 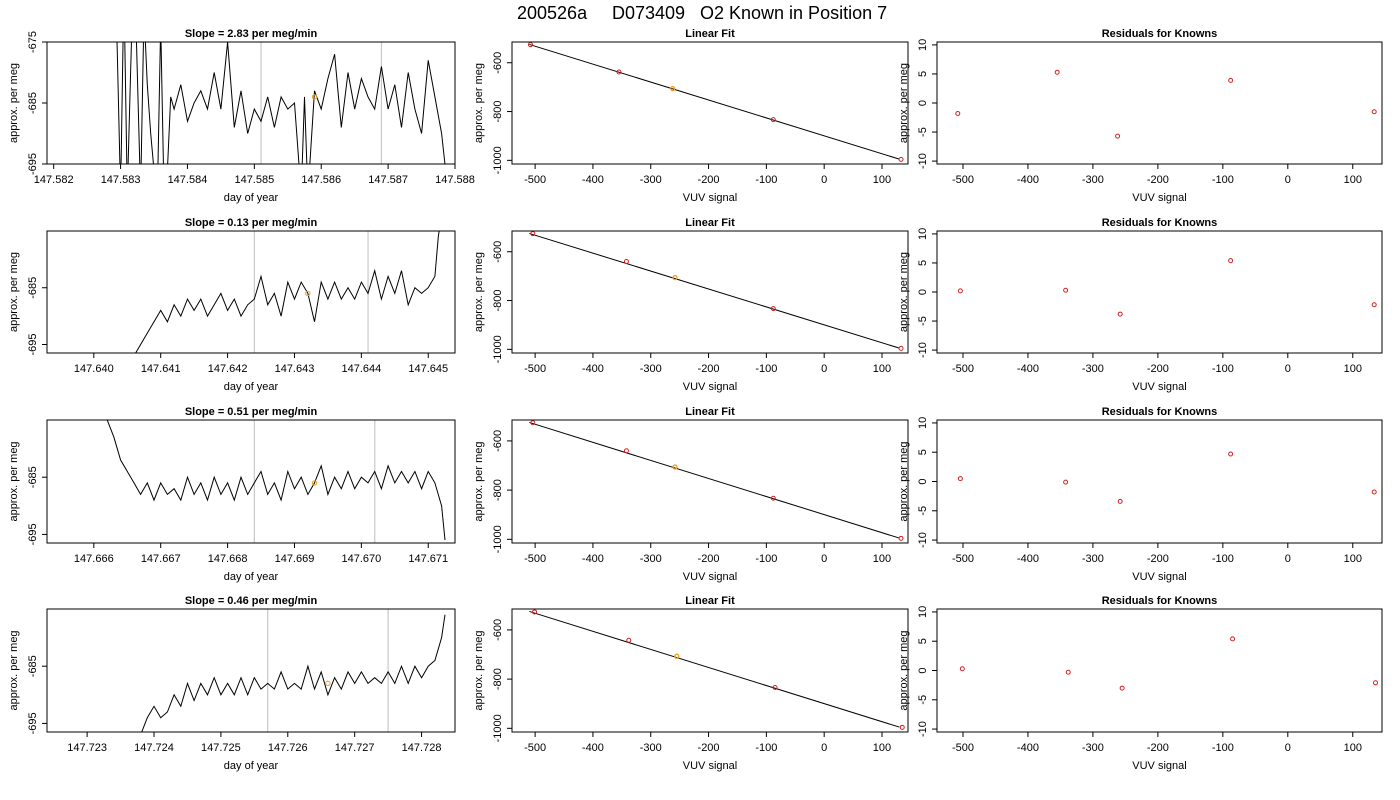 I want to click on x-tick-label: 147.585, so click(x=254, y=180).